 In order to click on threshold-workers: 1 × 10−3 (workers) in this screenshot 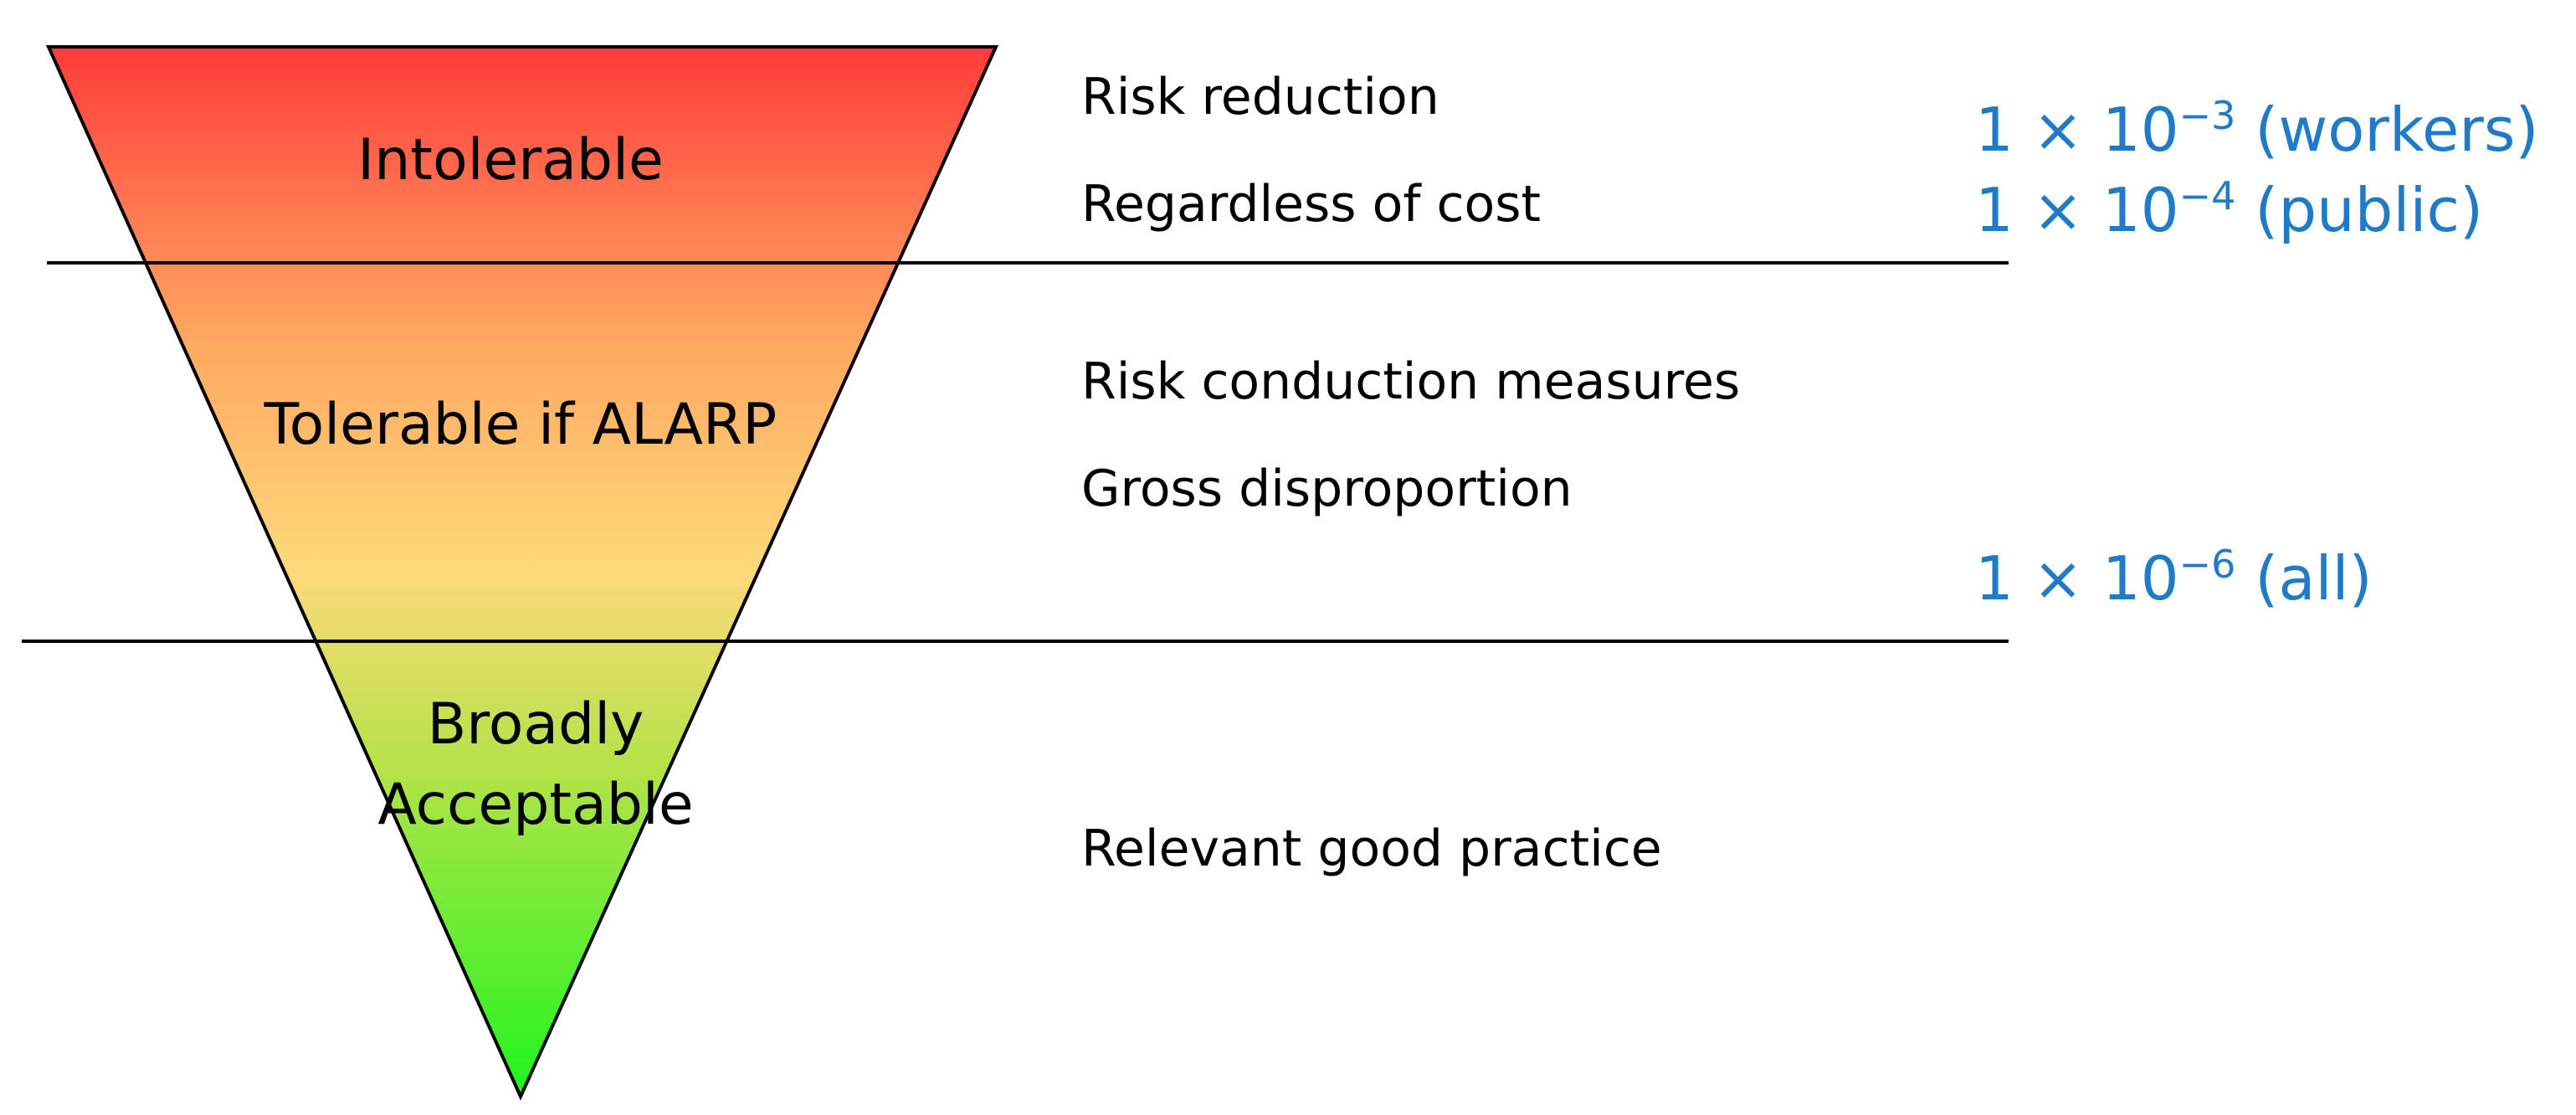, I will do `click(2257, 129)`.